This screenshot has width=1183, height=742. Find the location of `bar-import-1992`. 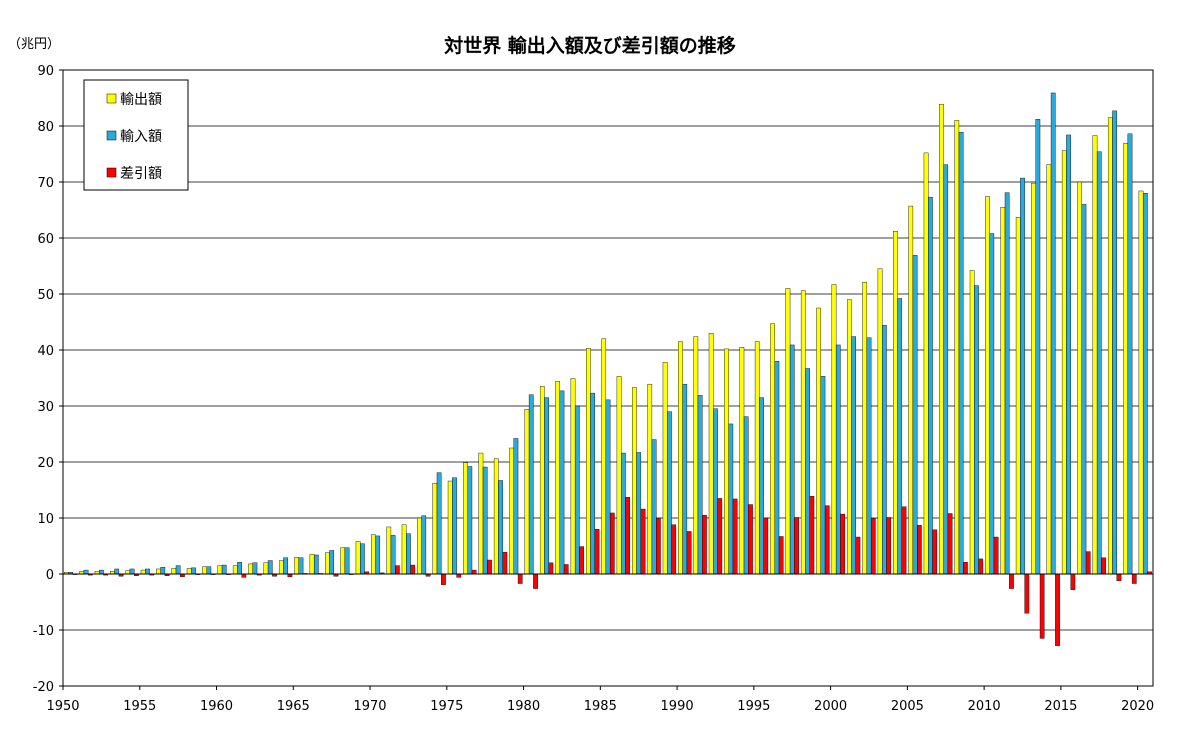

bar-import-1992 is located at coordinates (715, 491).